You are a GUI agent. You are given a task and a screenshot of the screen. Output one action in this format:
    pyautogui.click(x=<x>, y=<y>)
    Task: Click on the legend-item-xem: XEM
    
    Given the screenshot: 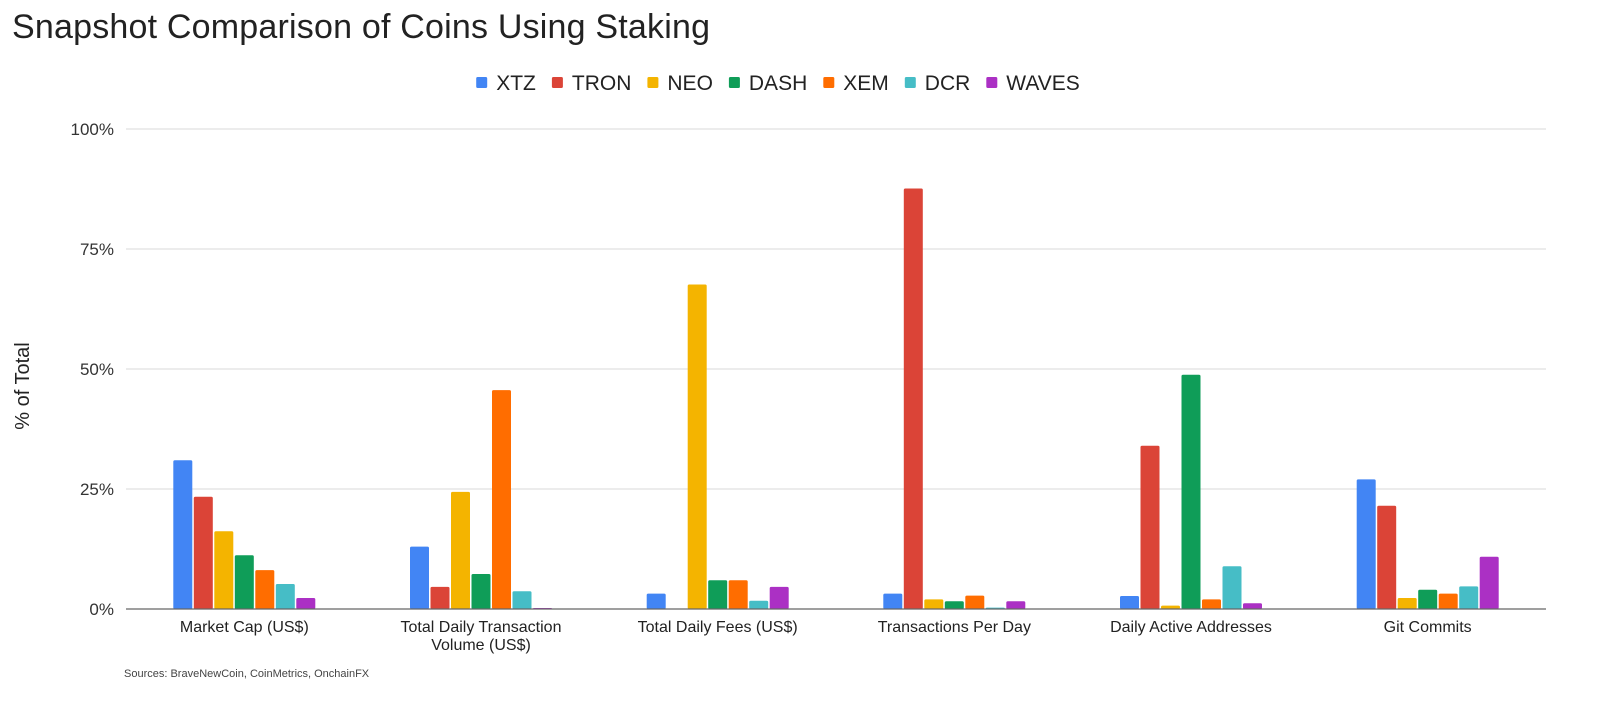 What is the action you would take?
    pyautogui.click(x=856, y=83)
    